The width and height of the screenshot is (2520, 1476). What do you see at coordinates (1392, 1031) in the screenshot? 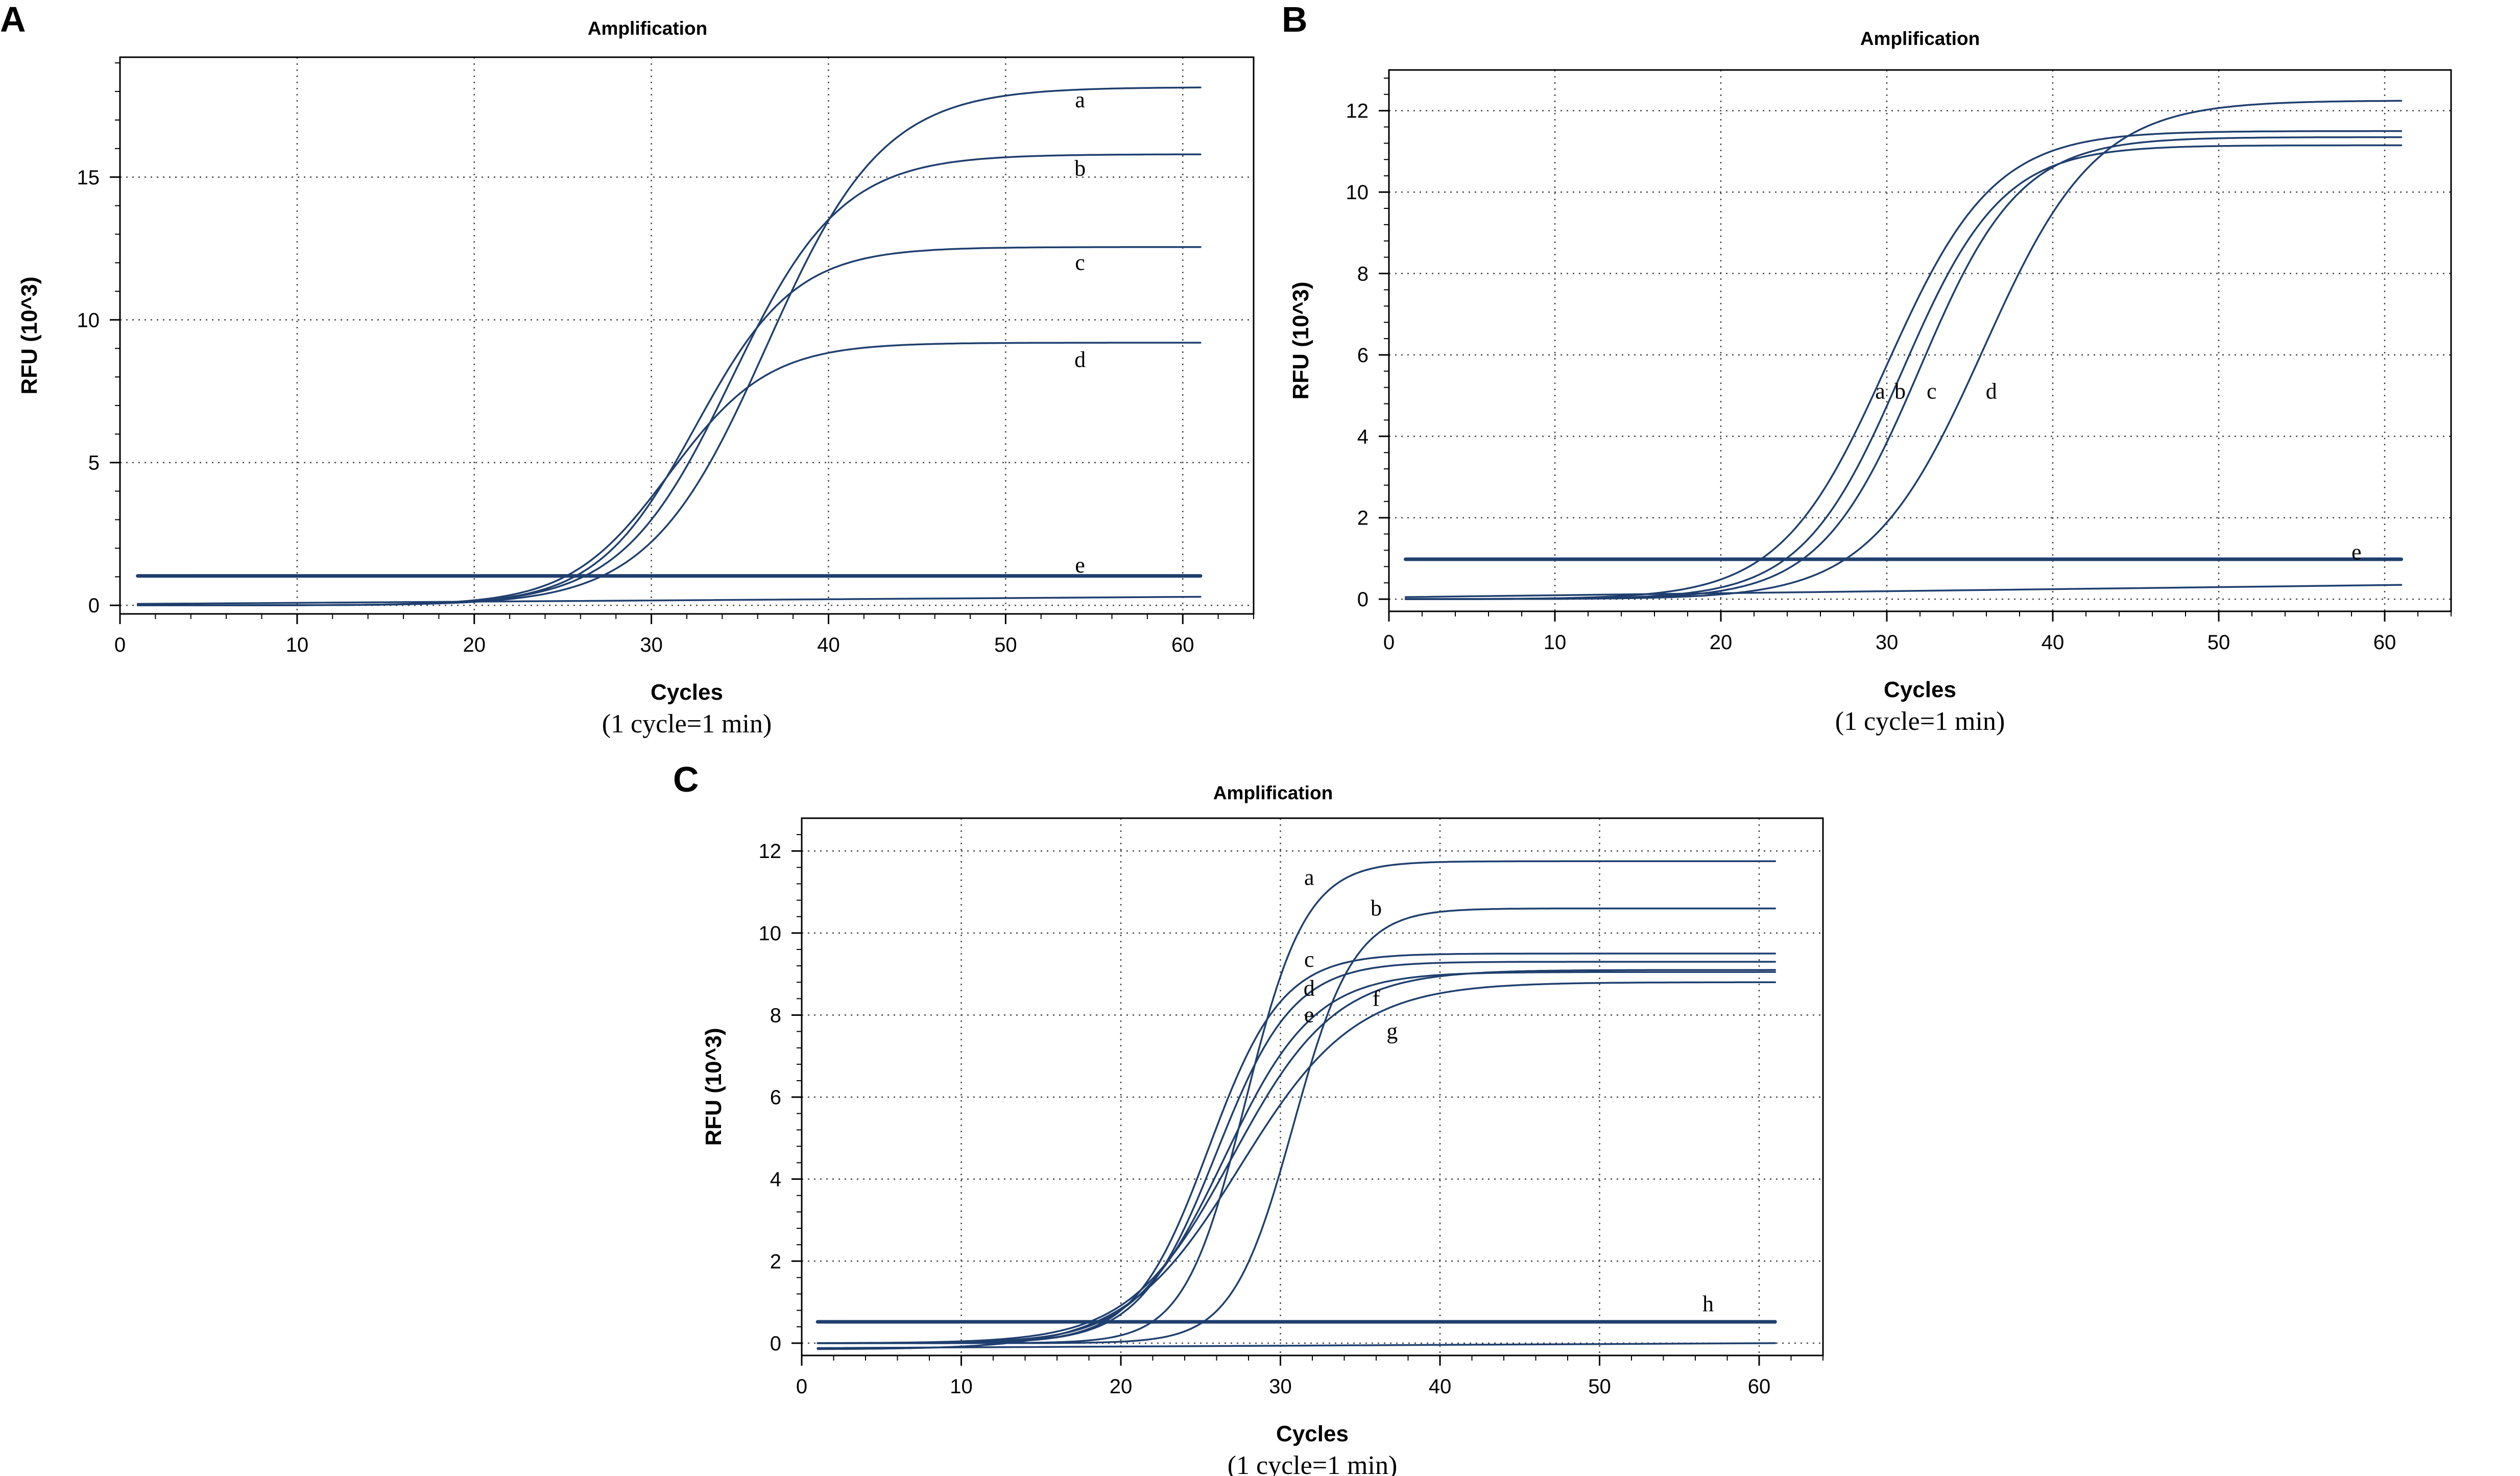
I see `curve-label: g` at bounding box center [1392, 1031].